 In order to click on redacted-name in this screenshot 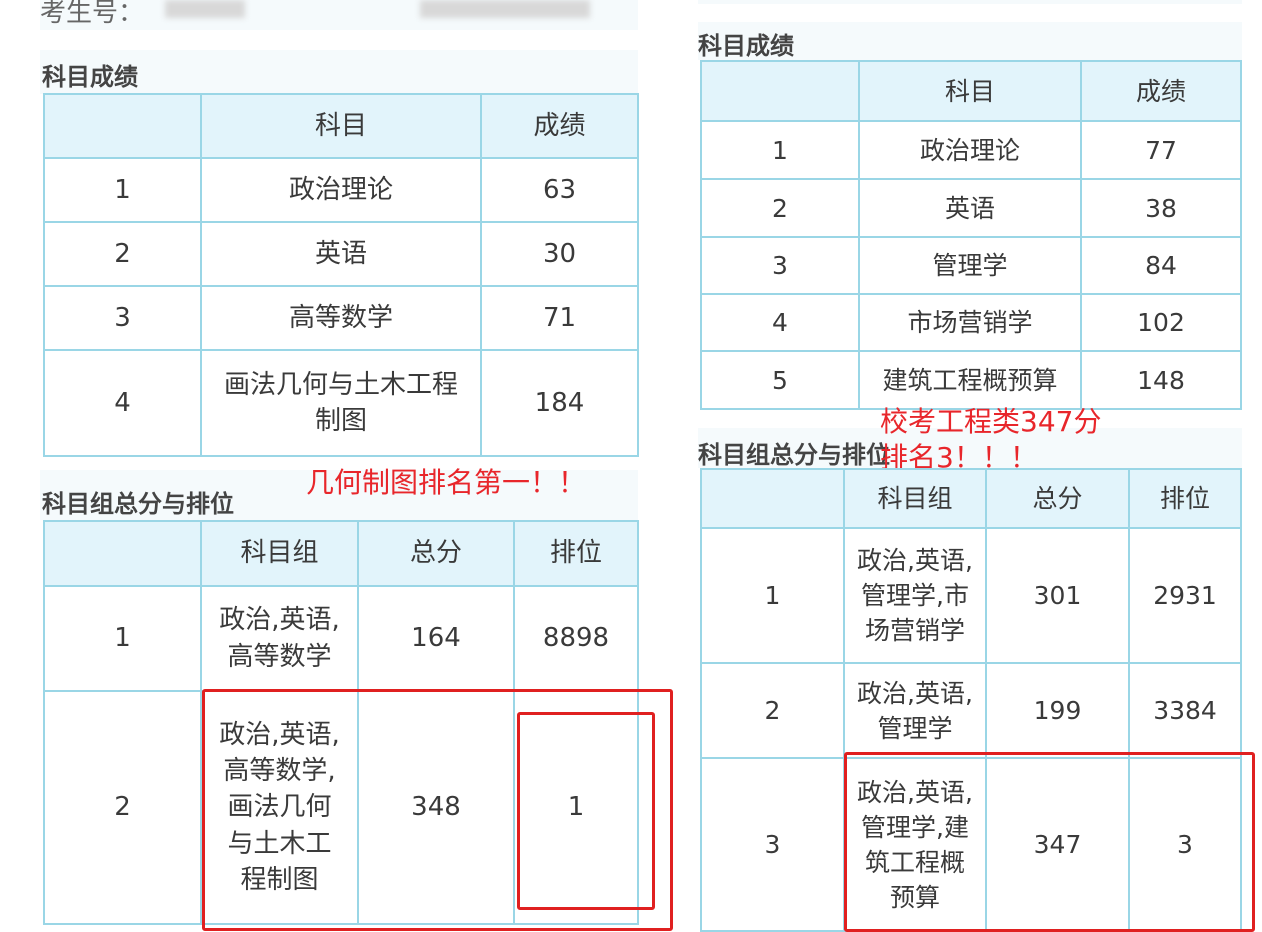, I will do `click(505, 9)`.